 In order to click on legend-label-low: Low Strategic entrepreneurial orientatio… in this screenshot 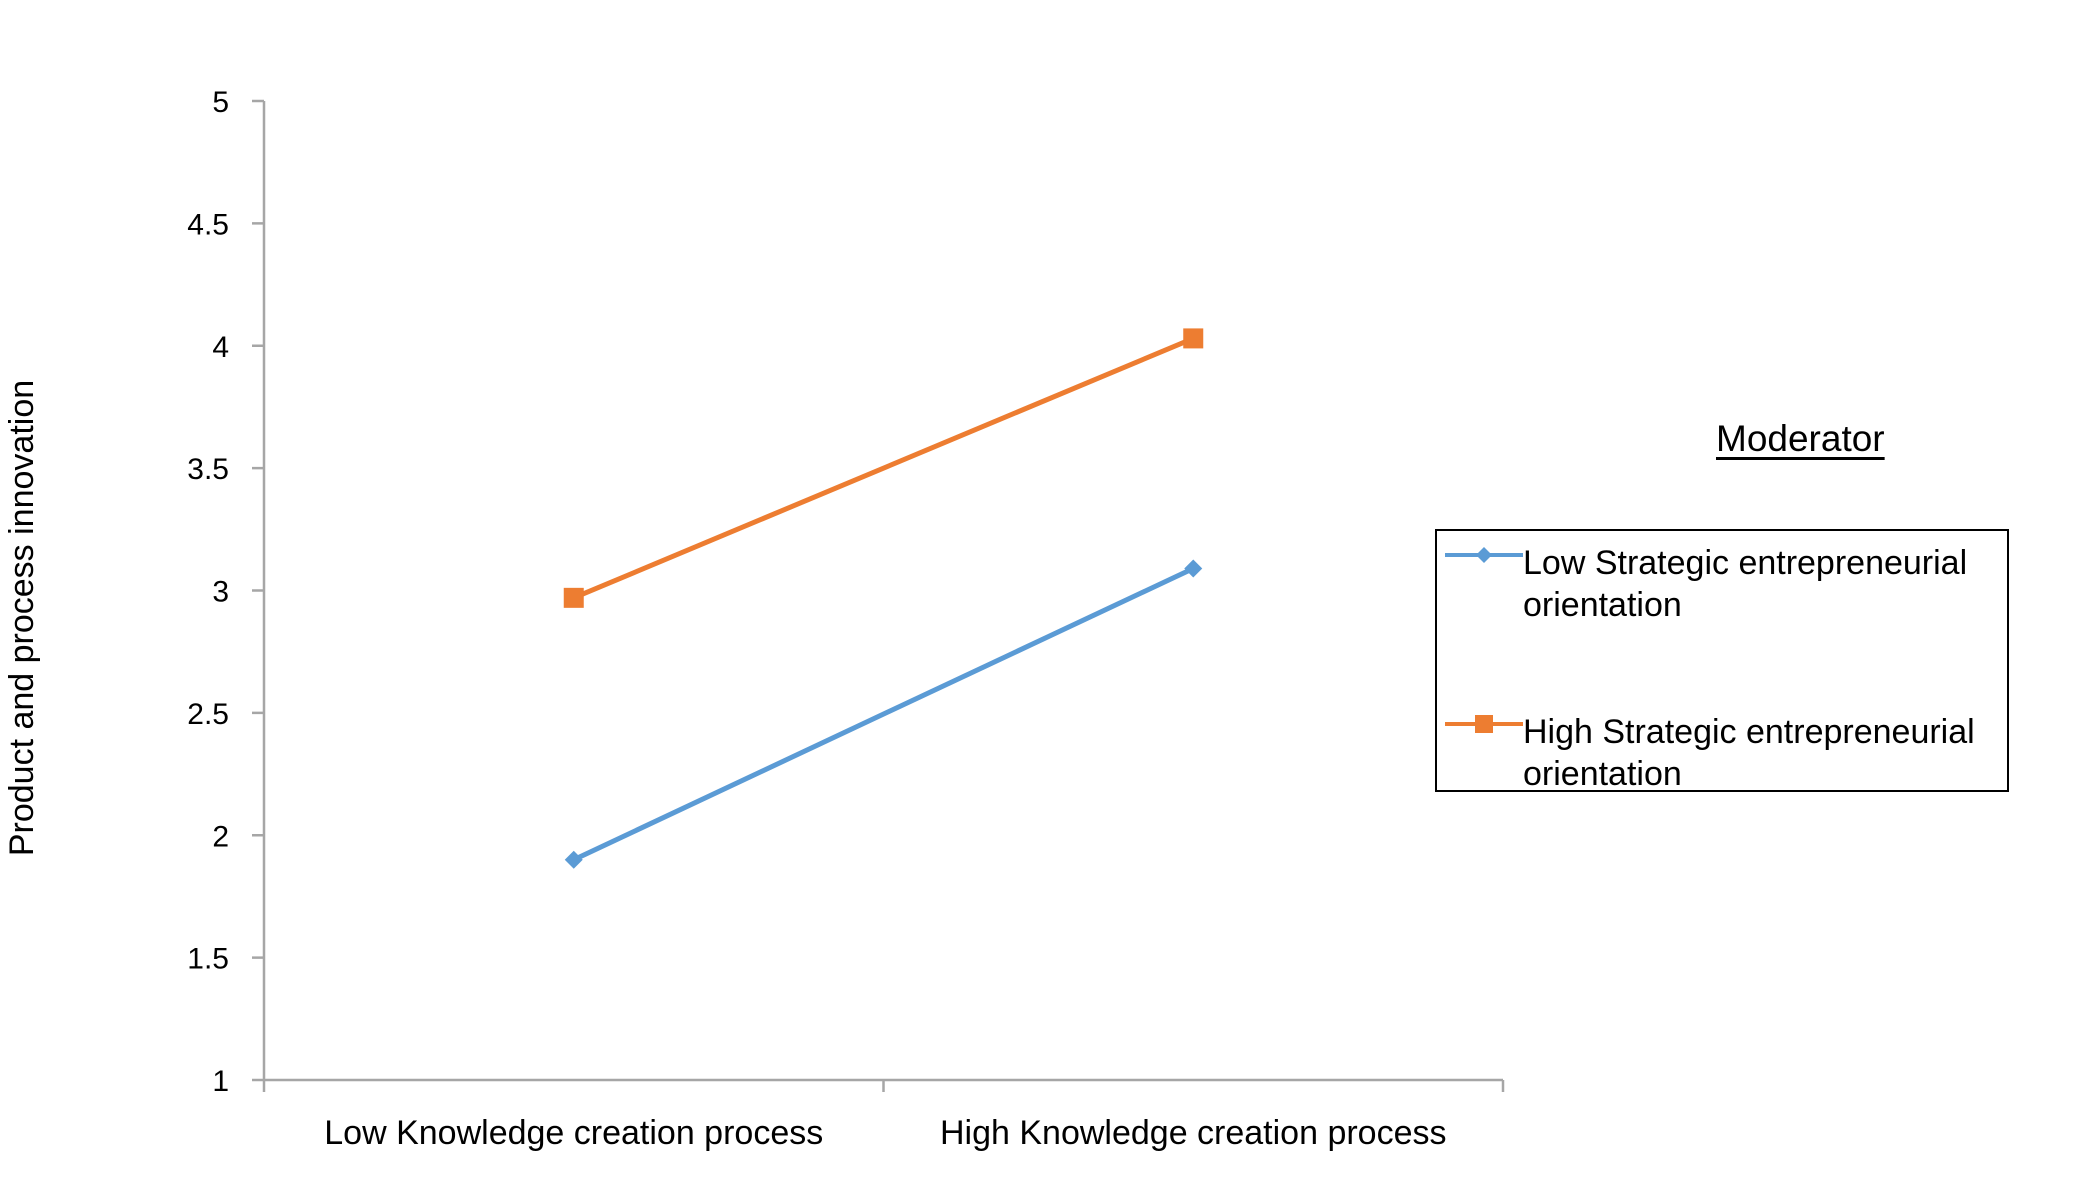, I will do `click(1745, 584)`.